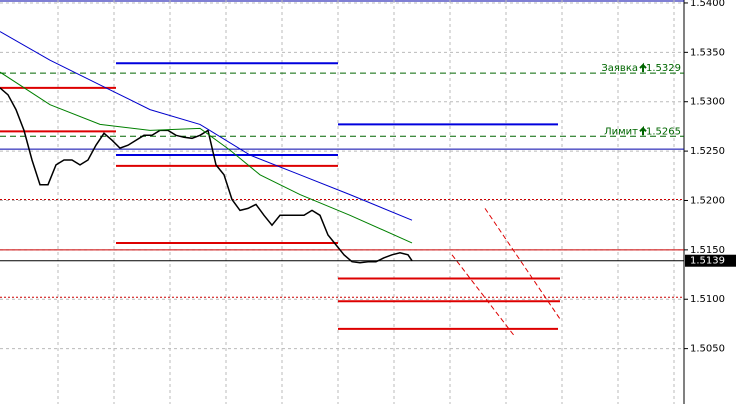 Image resolution: width=736 pixels, height=404 pixels. I want to click on y-tick-label: 1.5100, so click(707, 299).